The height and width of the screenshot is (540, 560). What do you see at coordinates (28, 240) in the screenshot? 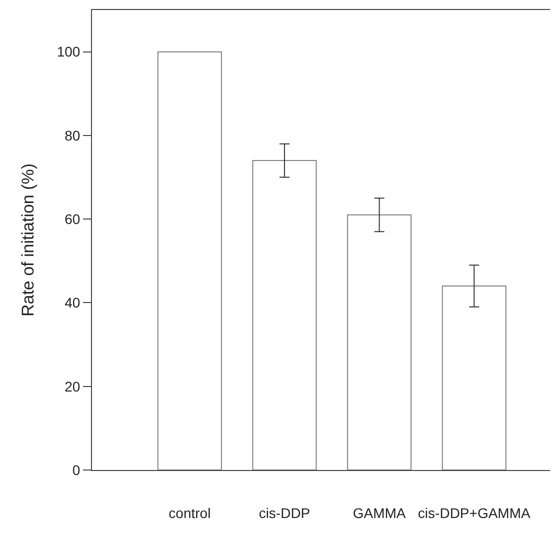
I see `y-axis-title: Rate of initiation (%)` at bounding box center [28, 240].